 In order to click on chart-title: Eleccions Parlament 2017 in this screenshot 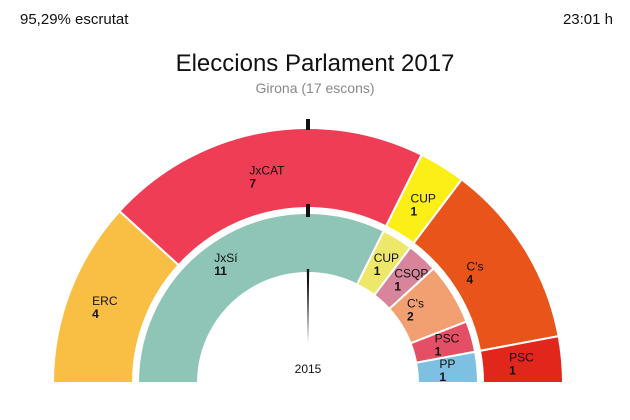, I will do `click(315, 63)`.